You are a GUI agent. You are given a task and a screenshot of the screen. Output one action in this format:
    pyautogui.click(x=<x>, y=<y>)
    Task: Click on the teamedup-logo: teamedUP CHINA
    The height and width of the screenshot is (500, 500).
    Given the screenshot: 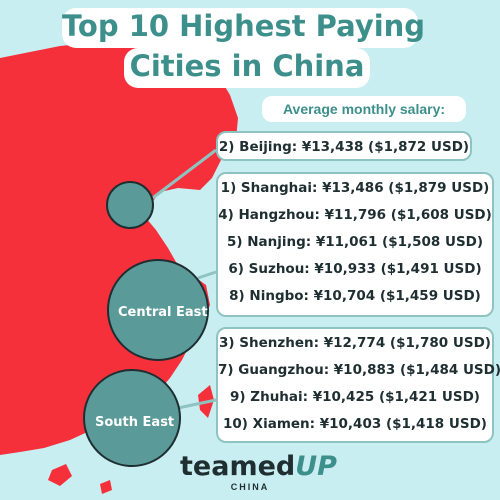 What is the action you would take?
    pyautogui.click(x=258, y=472)
    